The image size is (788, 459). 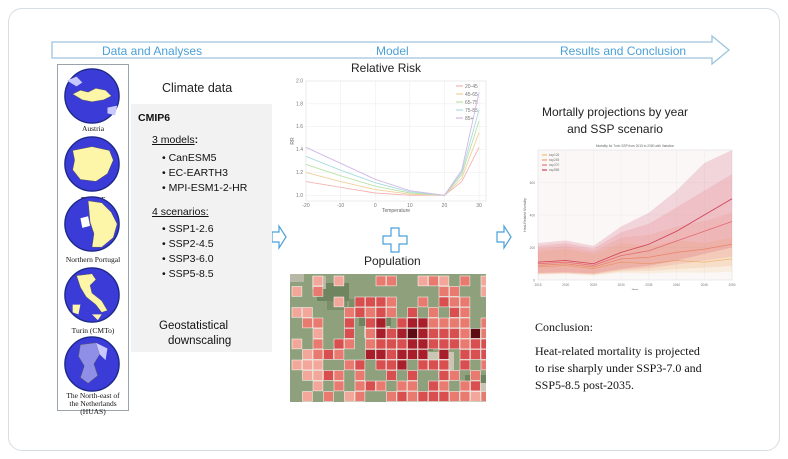 I want to click on model-item-1: • CanESM5, so click(x=189, y=158).